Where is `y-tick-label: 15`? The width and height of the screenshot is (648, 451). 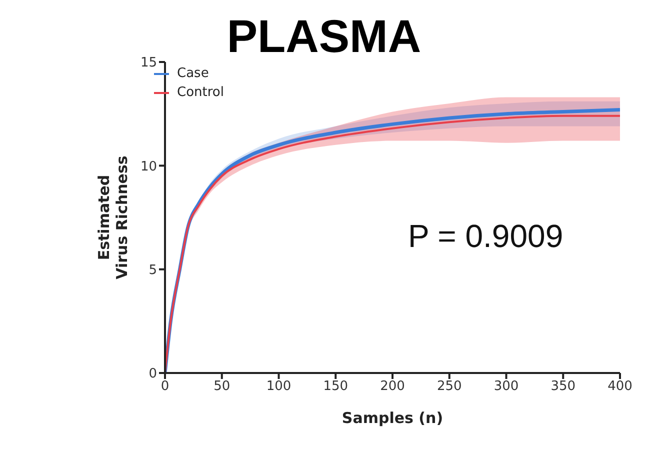 y-tick-label: 15 is located at coordinates (148, 63).